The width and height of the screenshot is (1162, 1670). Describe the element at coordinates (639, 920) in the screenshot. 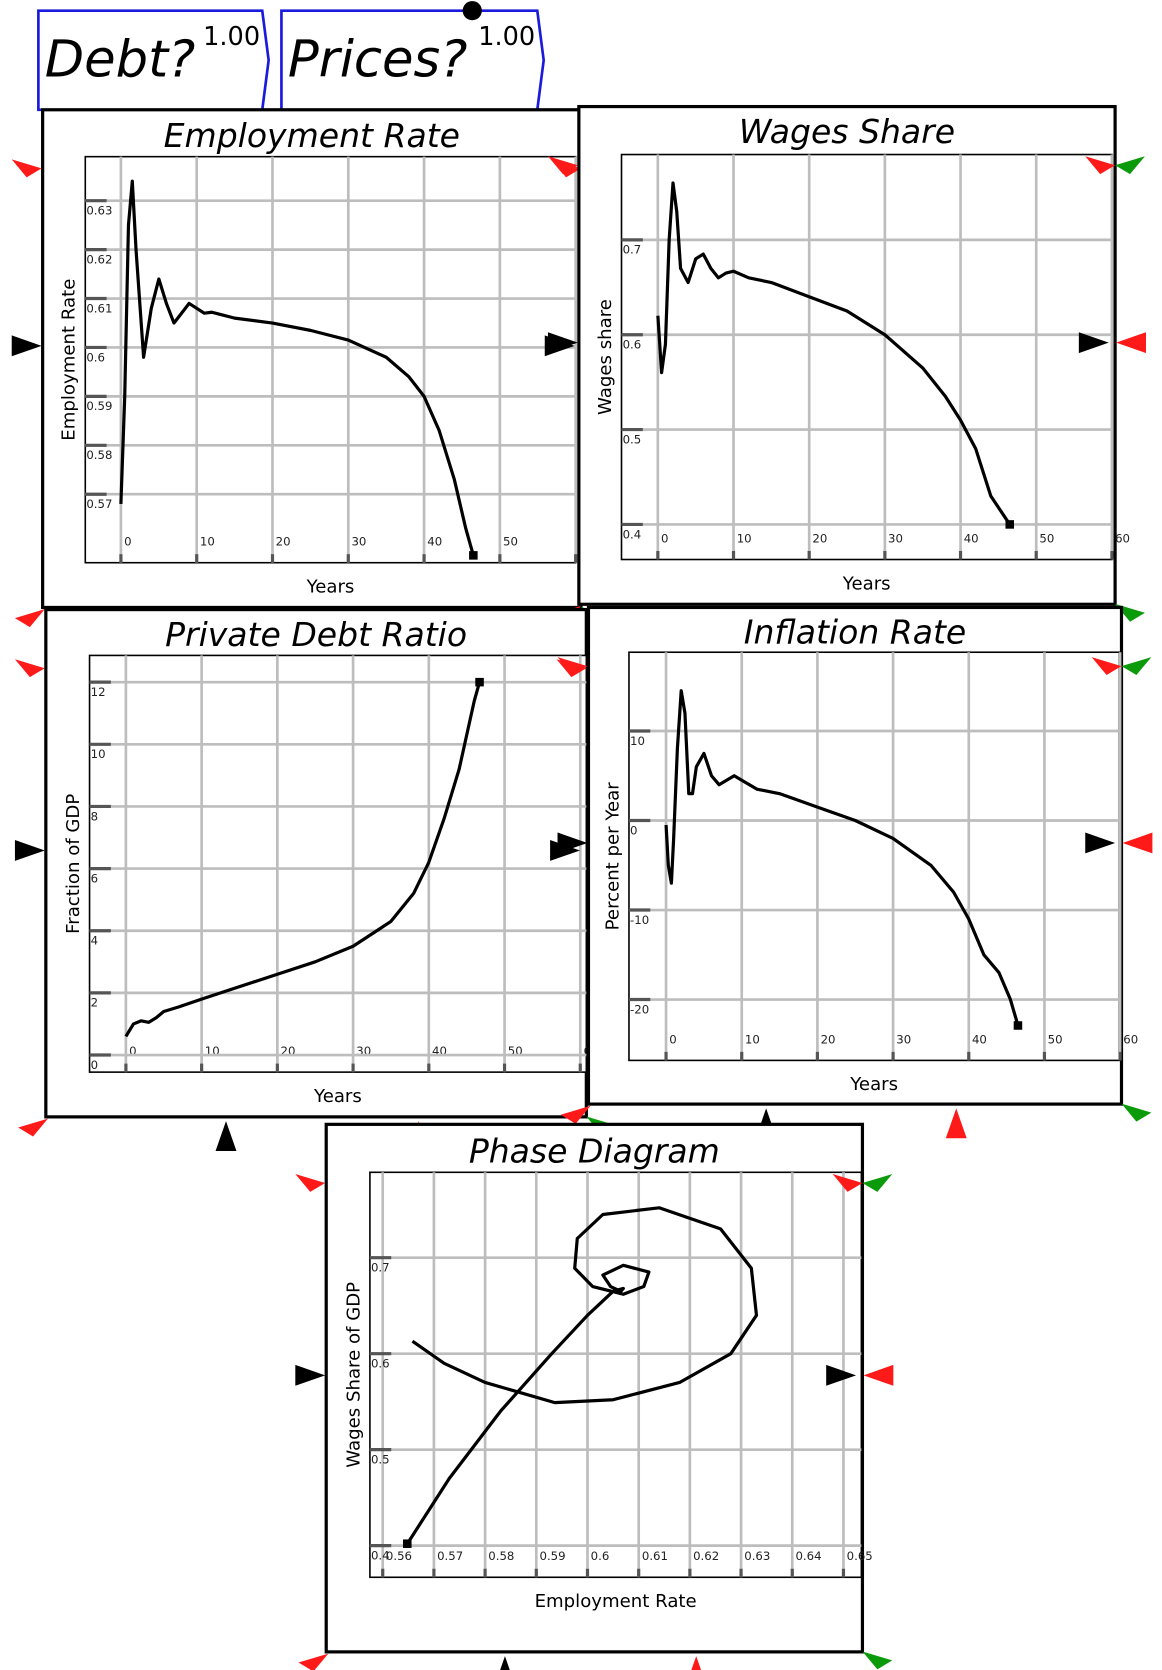

I see `y-tick-label: -10` at that location.